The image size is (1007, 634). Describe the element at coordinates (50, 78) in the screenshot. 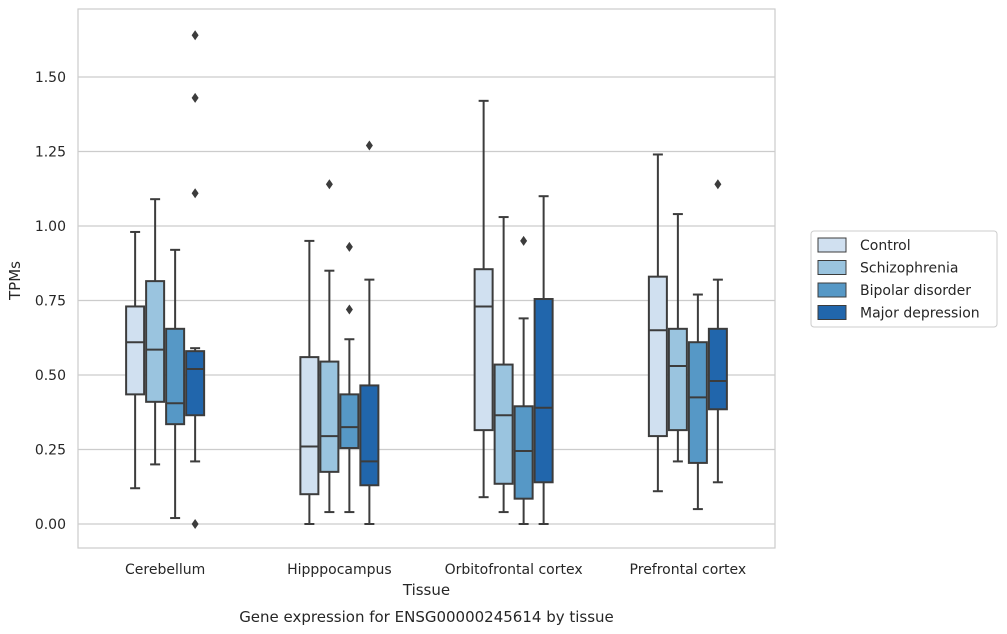

I see `y-tick-label: 1.50` at that location.